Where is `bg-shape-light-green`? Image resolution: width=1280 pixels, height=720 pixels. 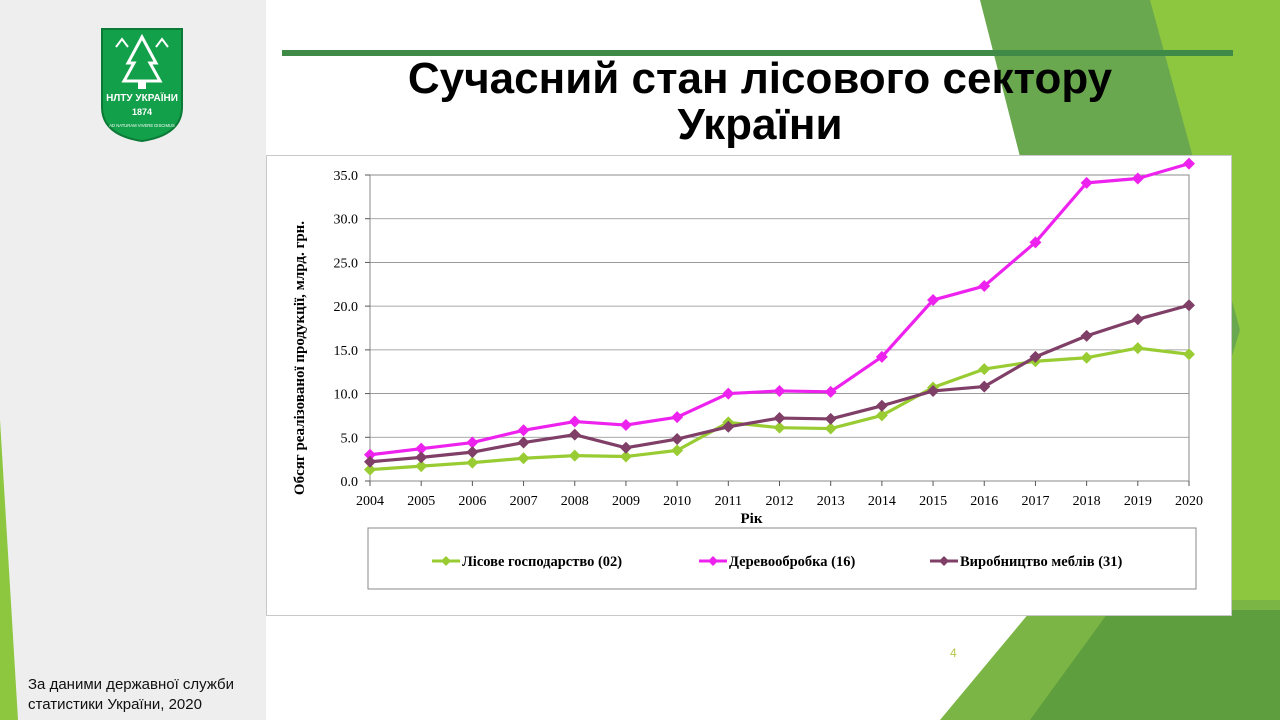 bg-shape-light-green is located at coordinates (1200, 360).